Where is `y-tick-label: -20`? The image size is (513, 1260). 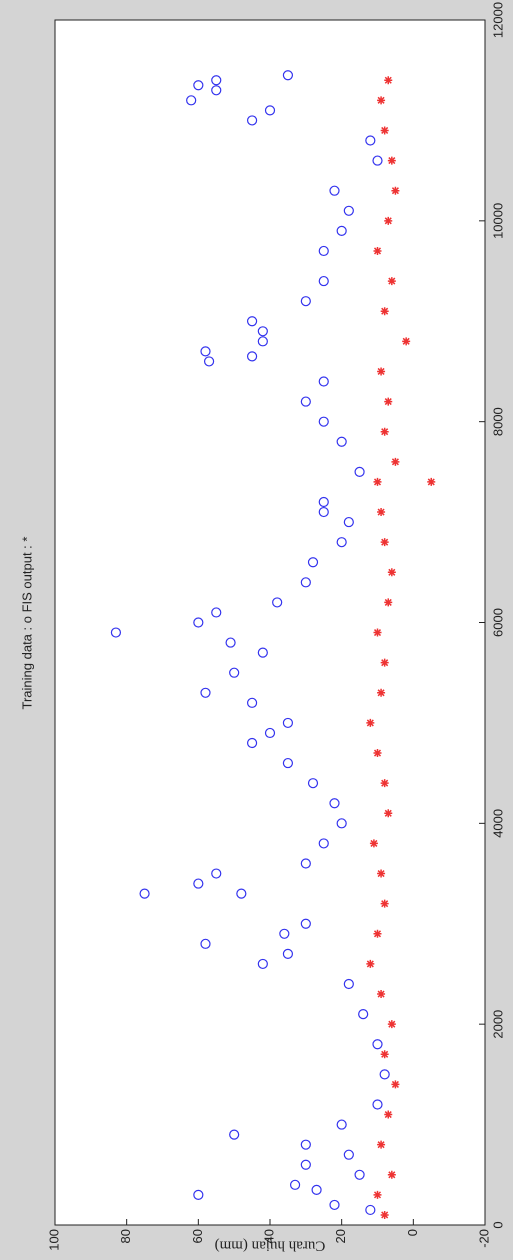
y-tick-label: -20 is located at coordinates (483, 1238).